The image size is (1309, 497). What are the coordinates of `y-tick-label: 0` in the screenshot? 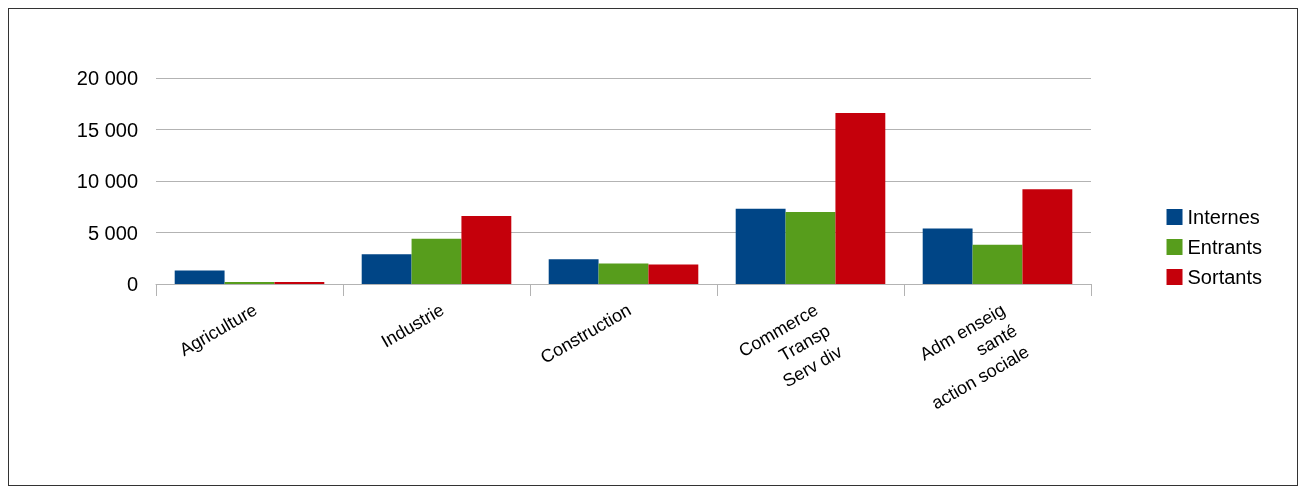 It's located at (132, 284).